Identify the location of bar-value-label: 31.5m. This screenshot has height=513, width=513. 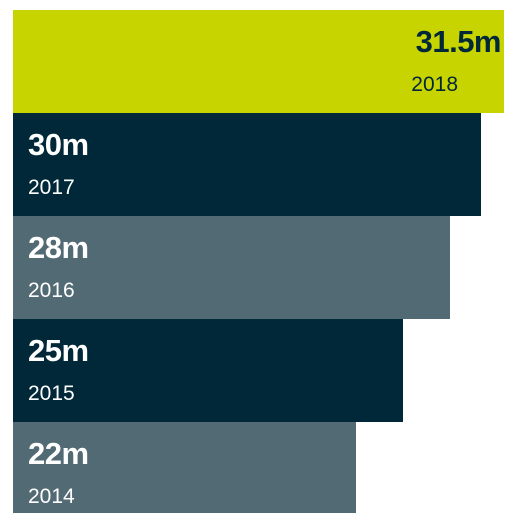
(458, 41).